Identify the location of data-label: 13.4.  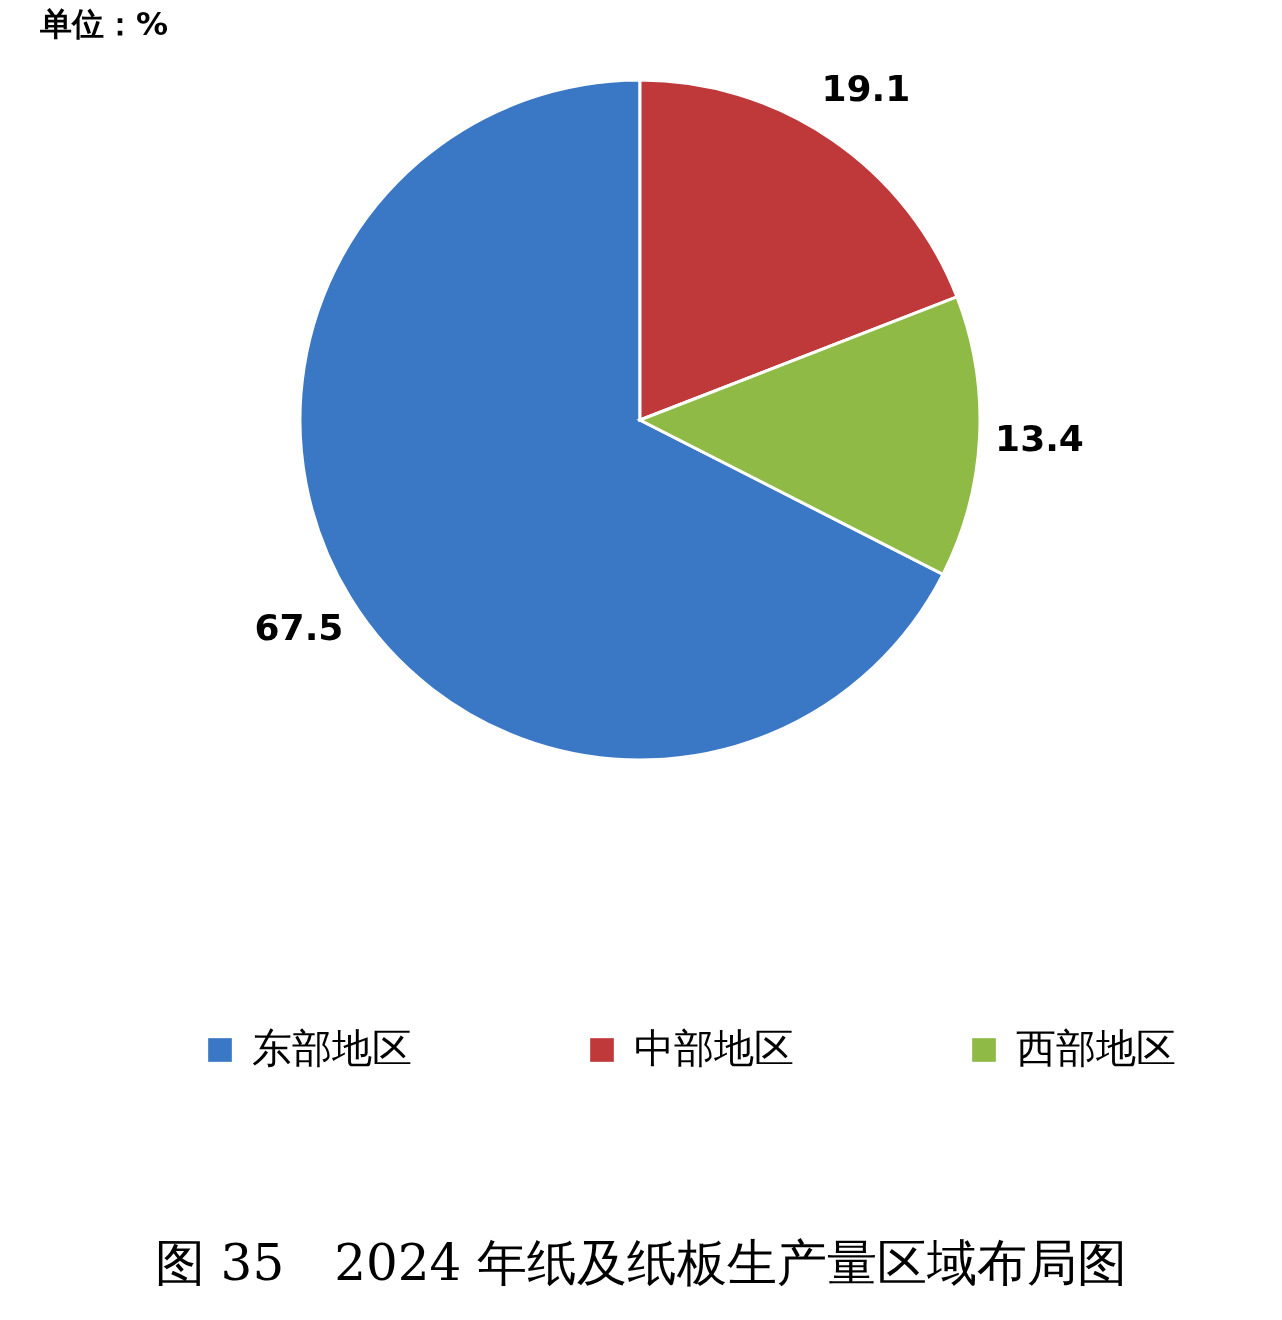
(1039, 439).